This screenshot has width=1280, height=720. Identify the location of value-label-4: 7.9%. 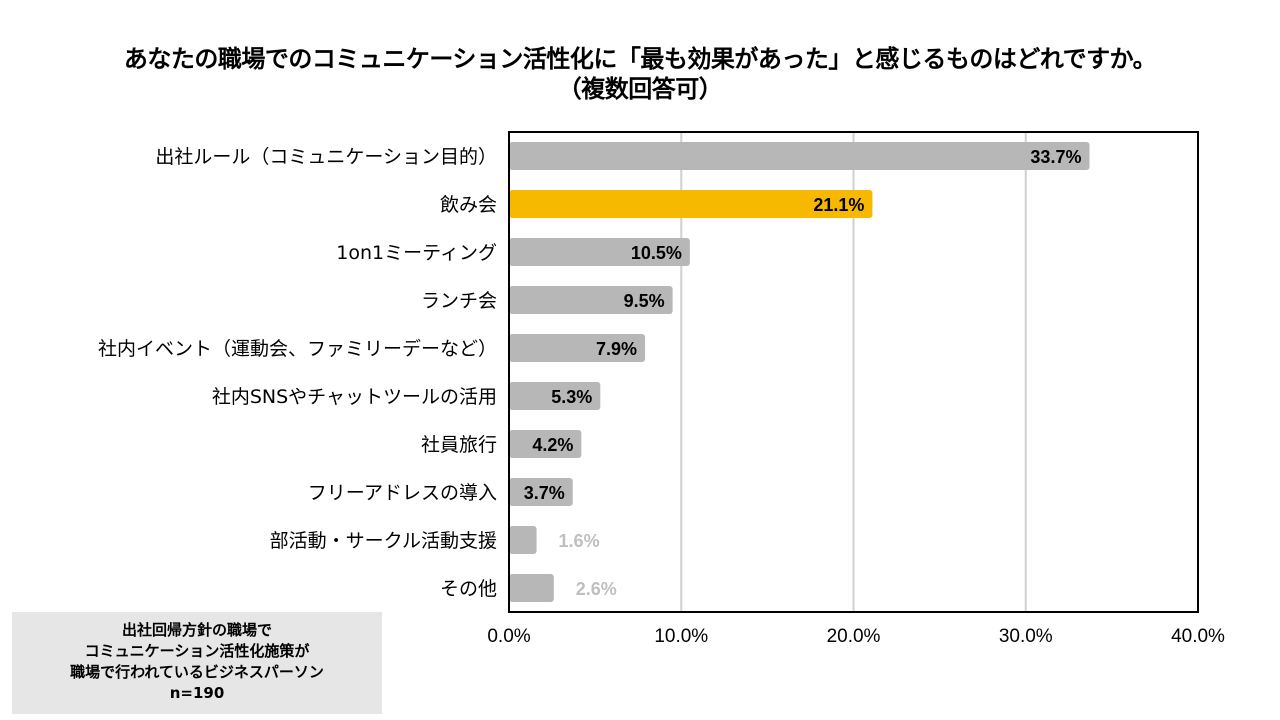
(616, 349).